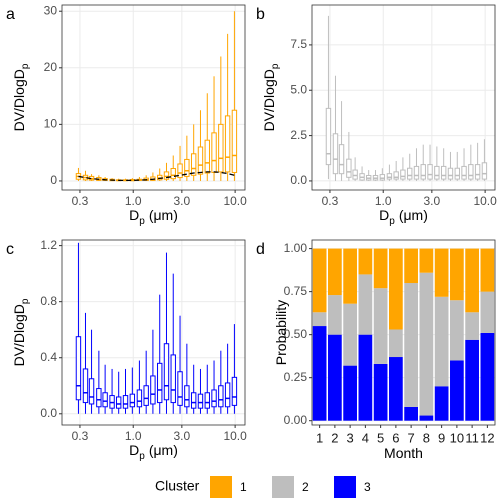 The image size is (500, 502). I want to click on y-tick-label: 7.5, so click(298, 44).